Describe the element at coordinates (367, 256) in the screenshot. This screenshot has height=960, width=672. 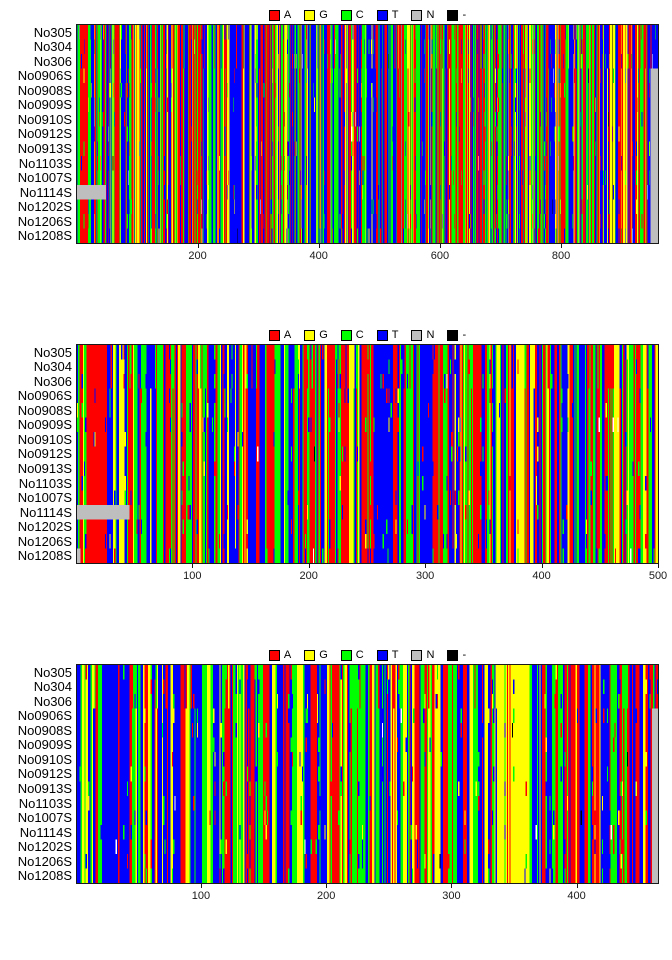
I see `x-axis: 200 400 600 800` at that location.